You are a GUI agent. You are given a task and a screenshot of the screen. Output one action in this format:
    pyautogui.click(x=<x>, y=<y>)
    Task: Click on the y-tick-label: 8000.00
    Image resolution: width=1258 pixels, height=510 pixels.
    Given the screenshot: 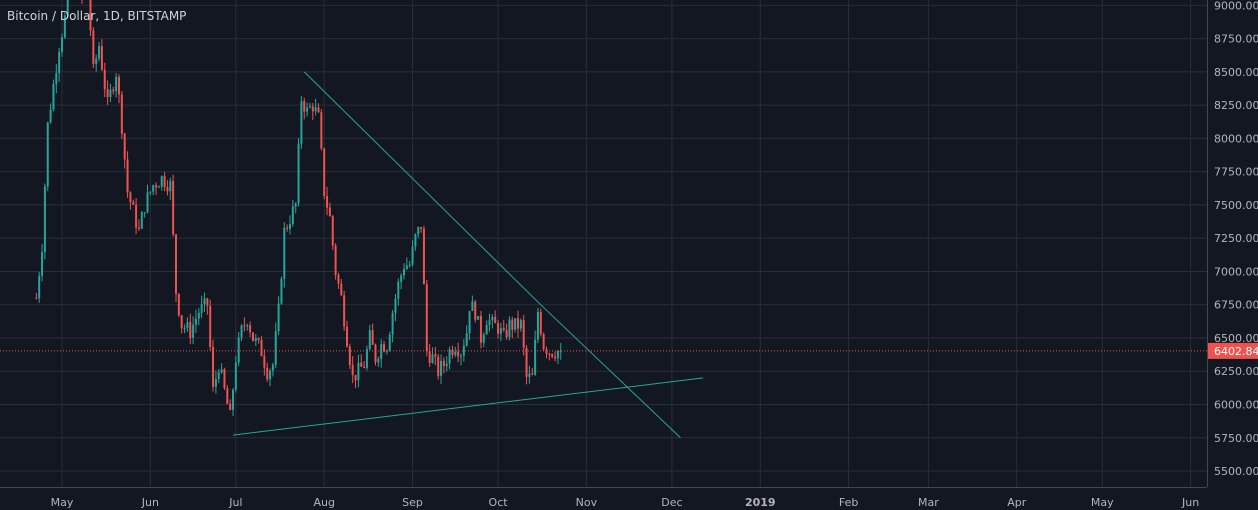 What is the action you would take?
    pyautogui.click(x=1236, y=138)
    